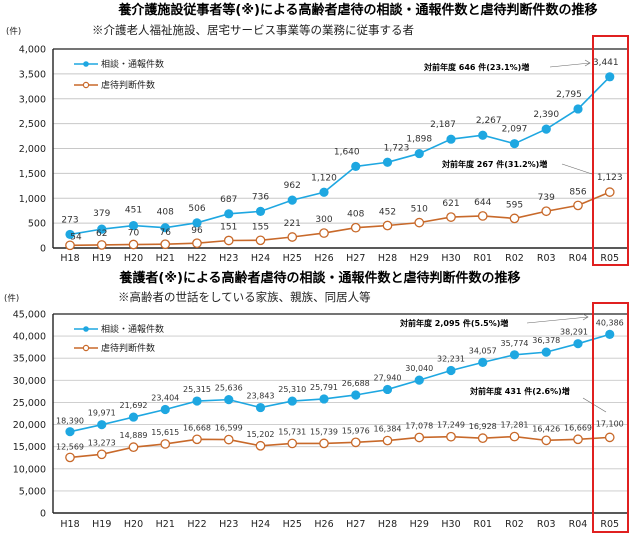  I want to click on chart-1-annotation-consult: 対前年度 646 件(23.1%)増, so click(507, 65).